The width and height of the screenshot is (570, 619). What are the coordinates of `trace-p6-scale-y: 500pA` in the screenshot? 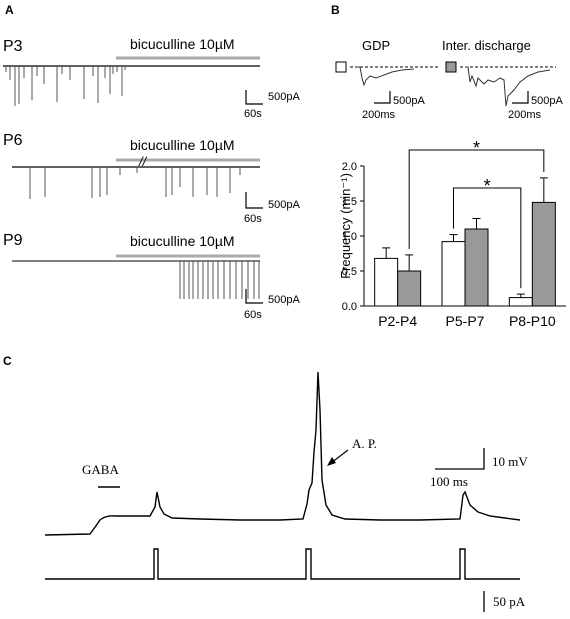 It's located at (284, 205).